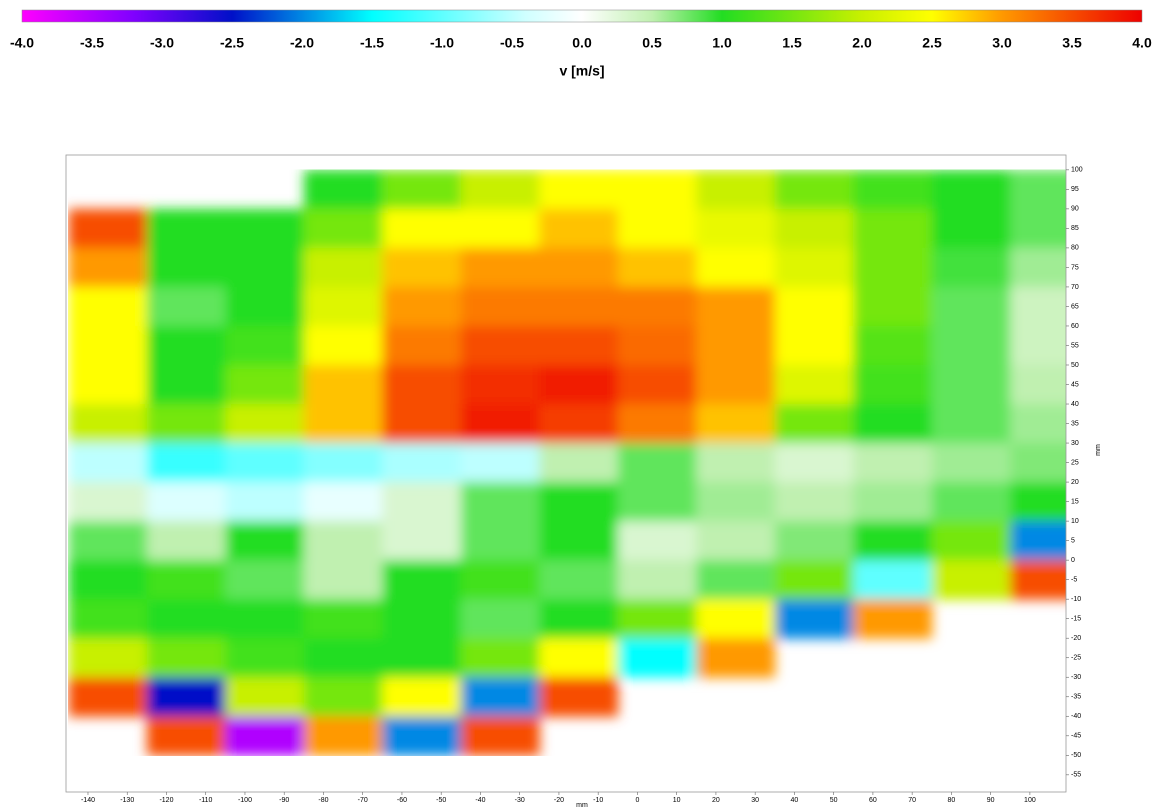  Describe the element at coordinates (581, 71) in the screenshot. I see `colorbar-label: v [m/s]` at that location.